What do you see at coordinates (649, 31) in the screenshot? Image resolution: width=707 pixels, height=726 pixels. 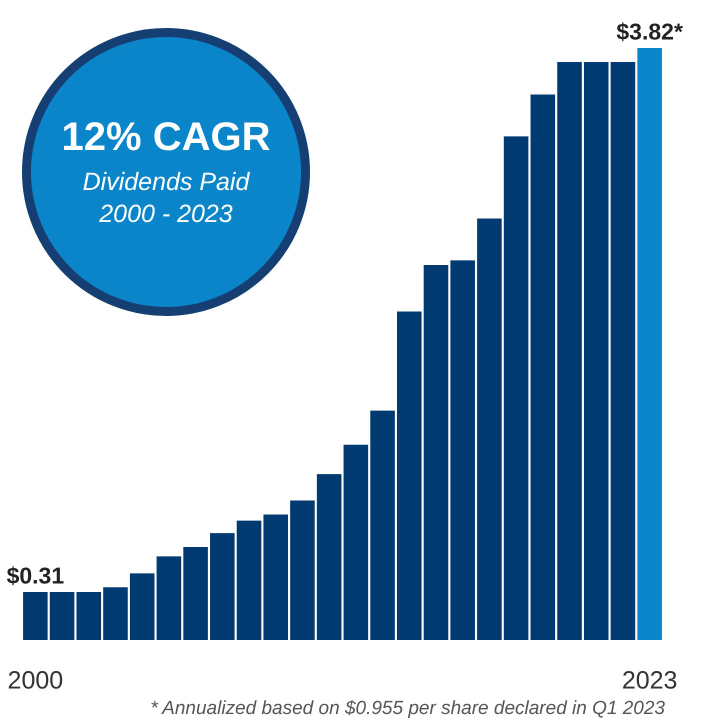 I see `data-label: $3.82*` at bounding box center [649, 31].